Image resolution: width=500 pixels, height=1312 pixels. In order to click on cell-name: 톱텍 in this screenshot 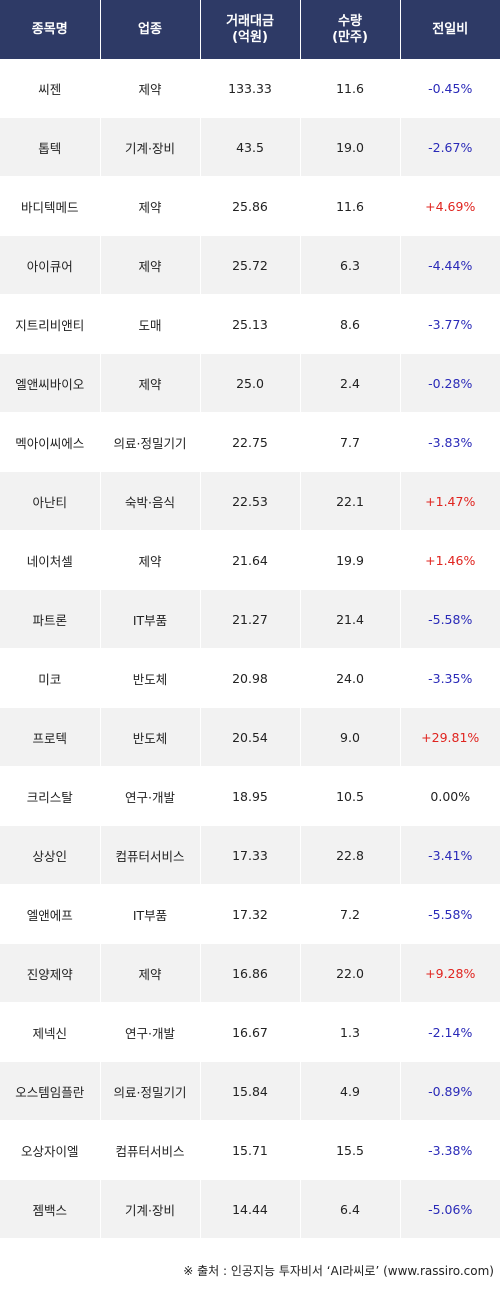, I will do `click(50, 147)`.